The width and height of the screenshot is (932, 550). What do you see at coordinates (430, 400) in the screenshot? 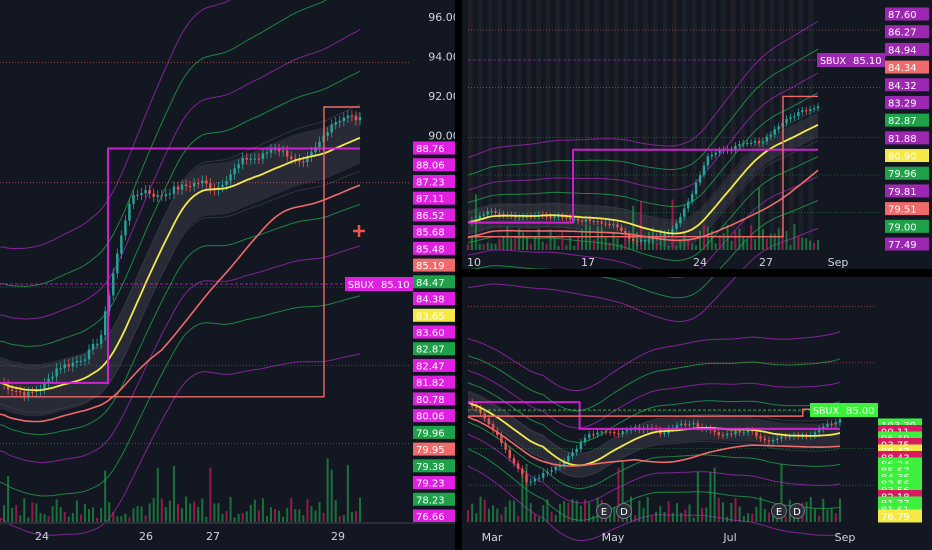
I see `level-label-text: 80.78` at bounding box center [430, 400].